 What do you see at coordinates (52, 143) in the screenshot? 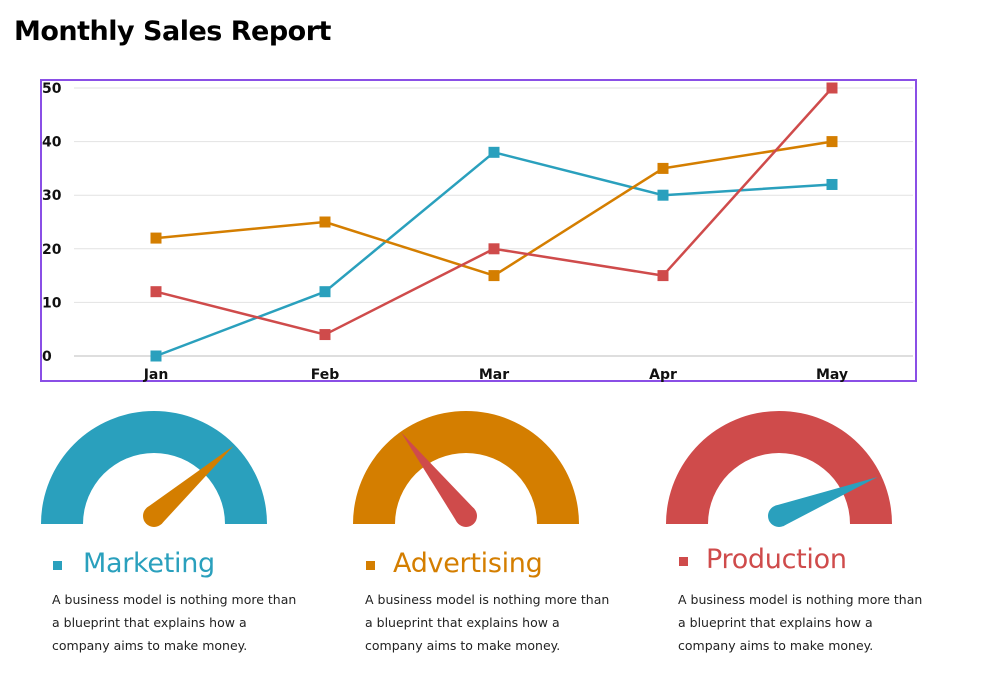
I see `y-tick-label: 40` at bounding box center [52, 143].